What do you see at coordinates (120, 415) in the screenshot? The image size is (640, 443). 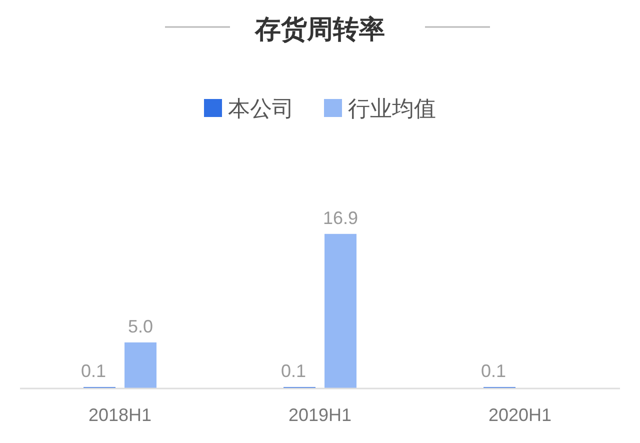 I see `x-tick-label: 2018H1` at bounding box center [120, 415].